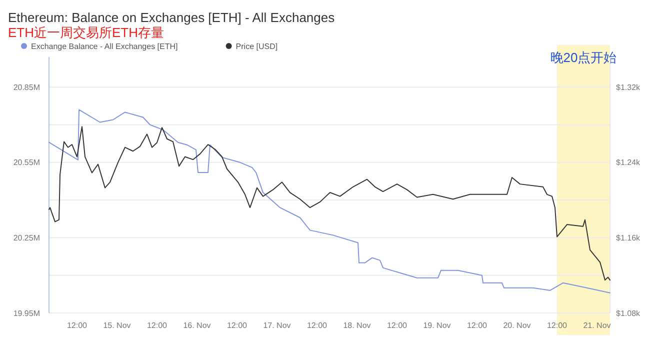 The width and height of the screenshot is (660, 343). What do you see at coordinates (597, 325) in the screenshot?
I see `x-tick-label: 21. Nov` at bounding box center [597, 325].